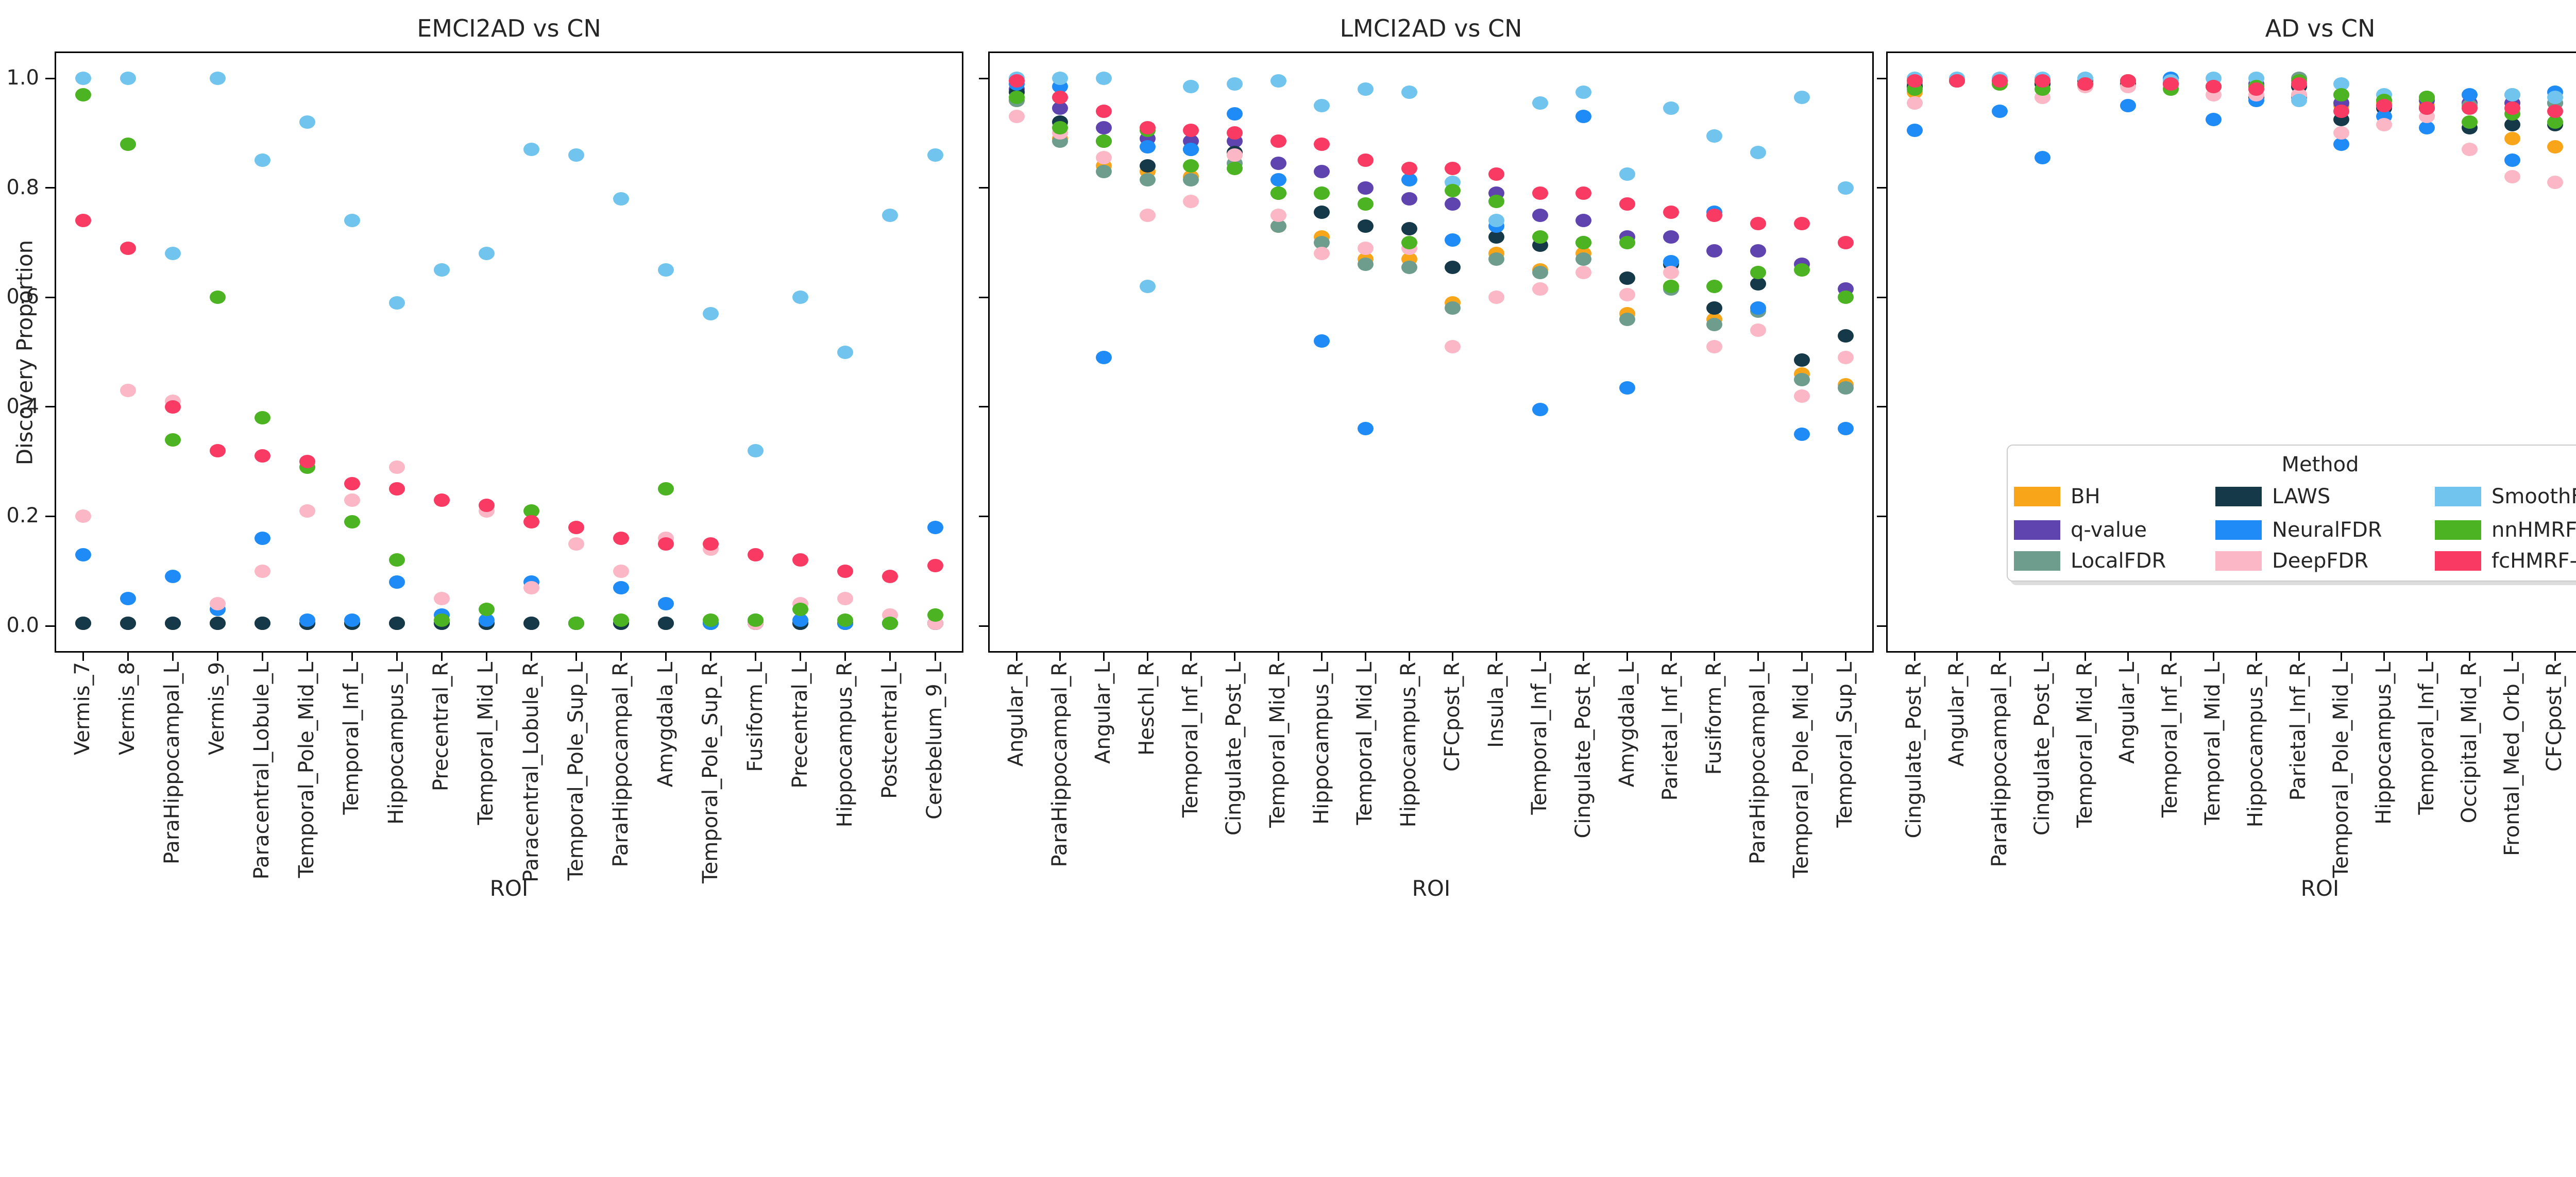  What do you see at coordinates (1914, 750) in the screenshot?
I see `x-tick-label: Cingulate_Post_R` at bounding box center [1914, 750].